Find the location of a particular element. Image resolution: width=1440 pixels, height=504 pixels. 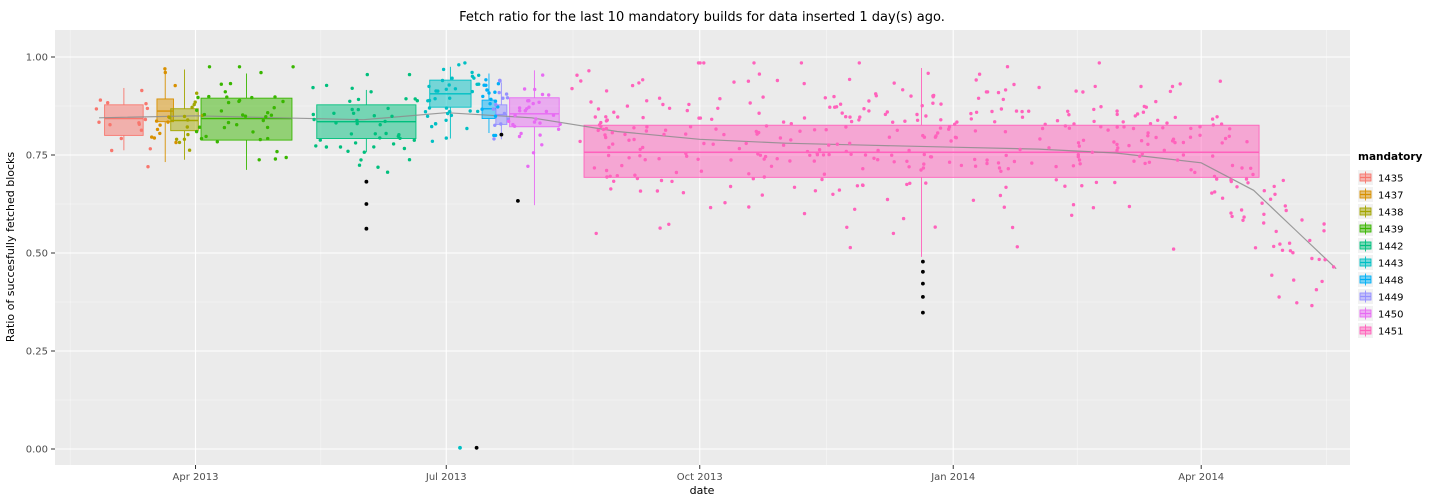

legend-label-1451: 1451 is located at coordinates (1390, 332).